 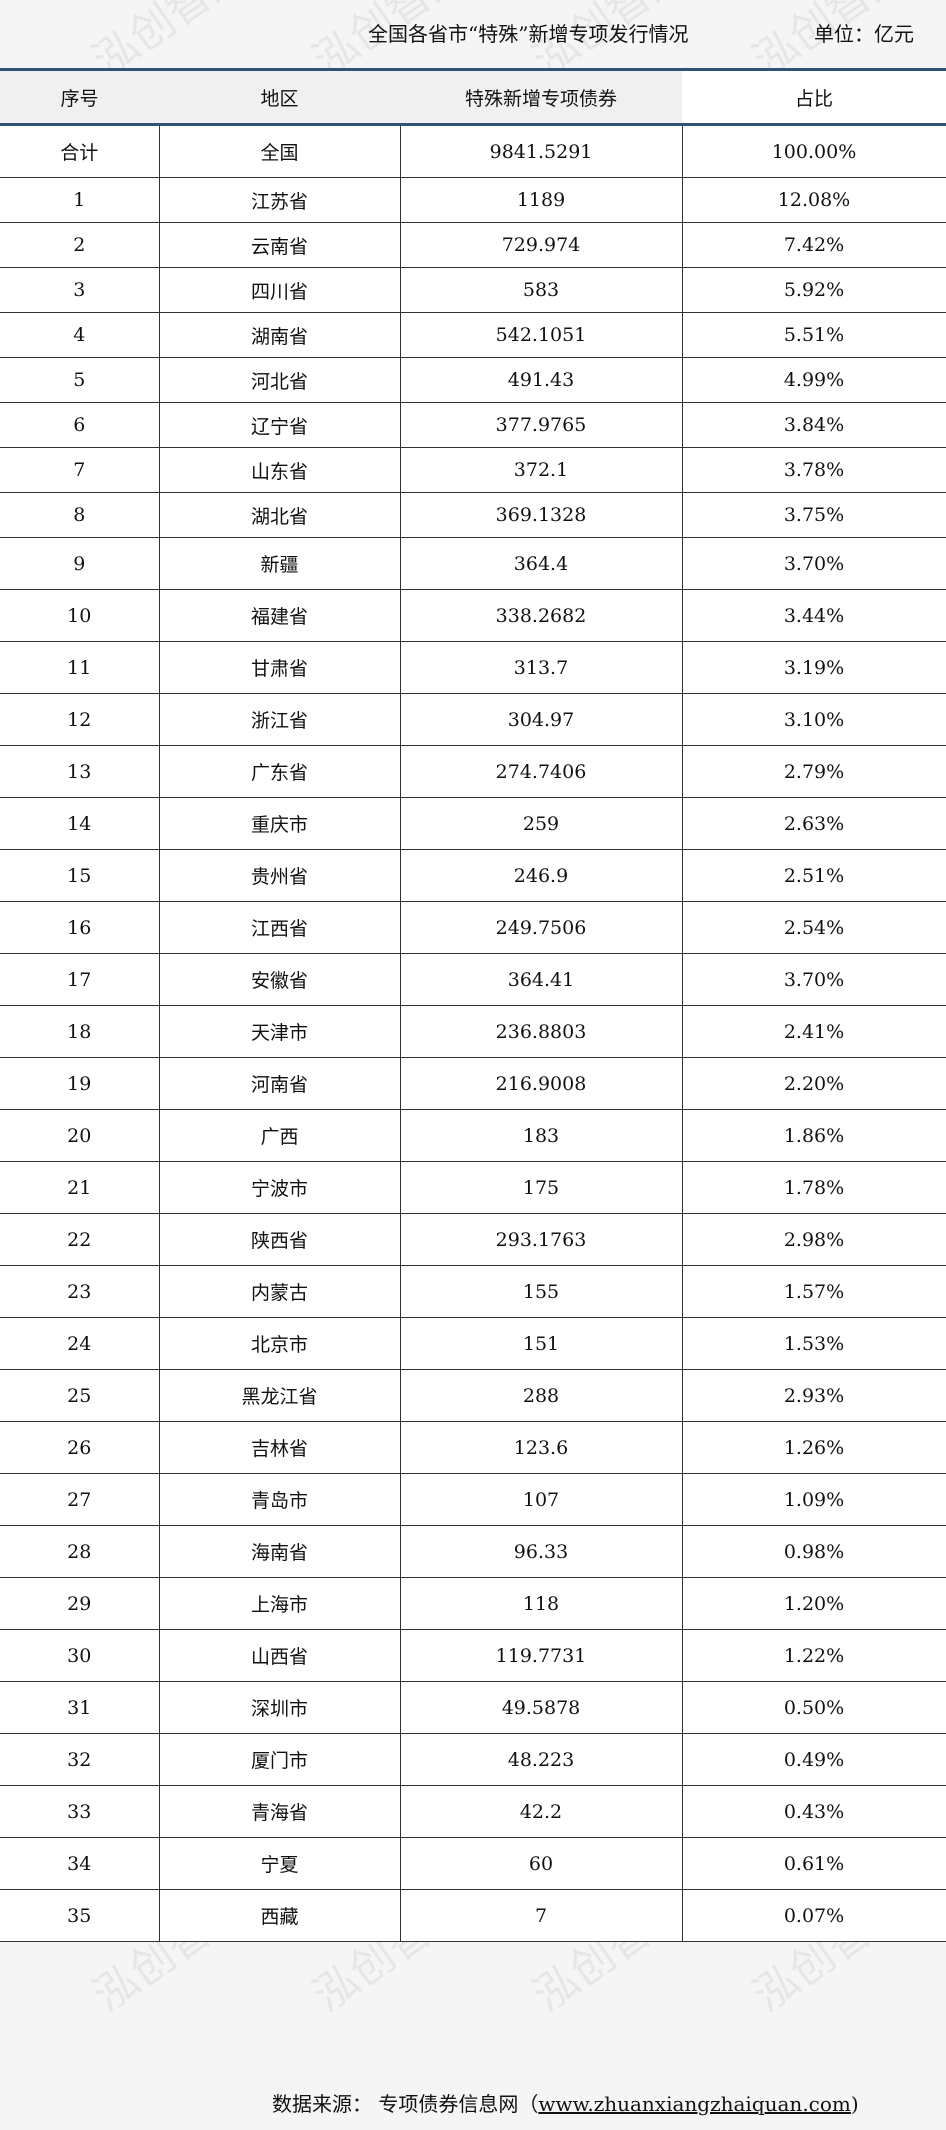 I want to click on cell-seq: 32, so click(x=80, y=1759).